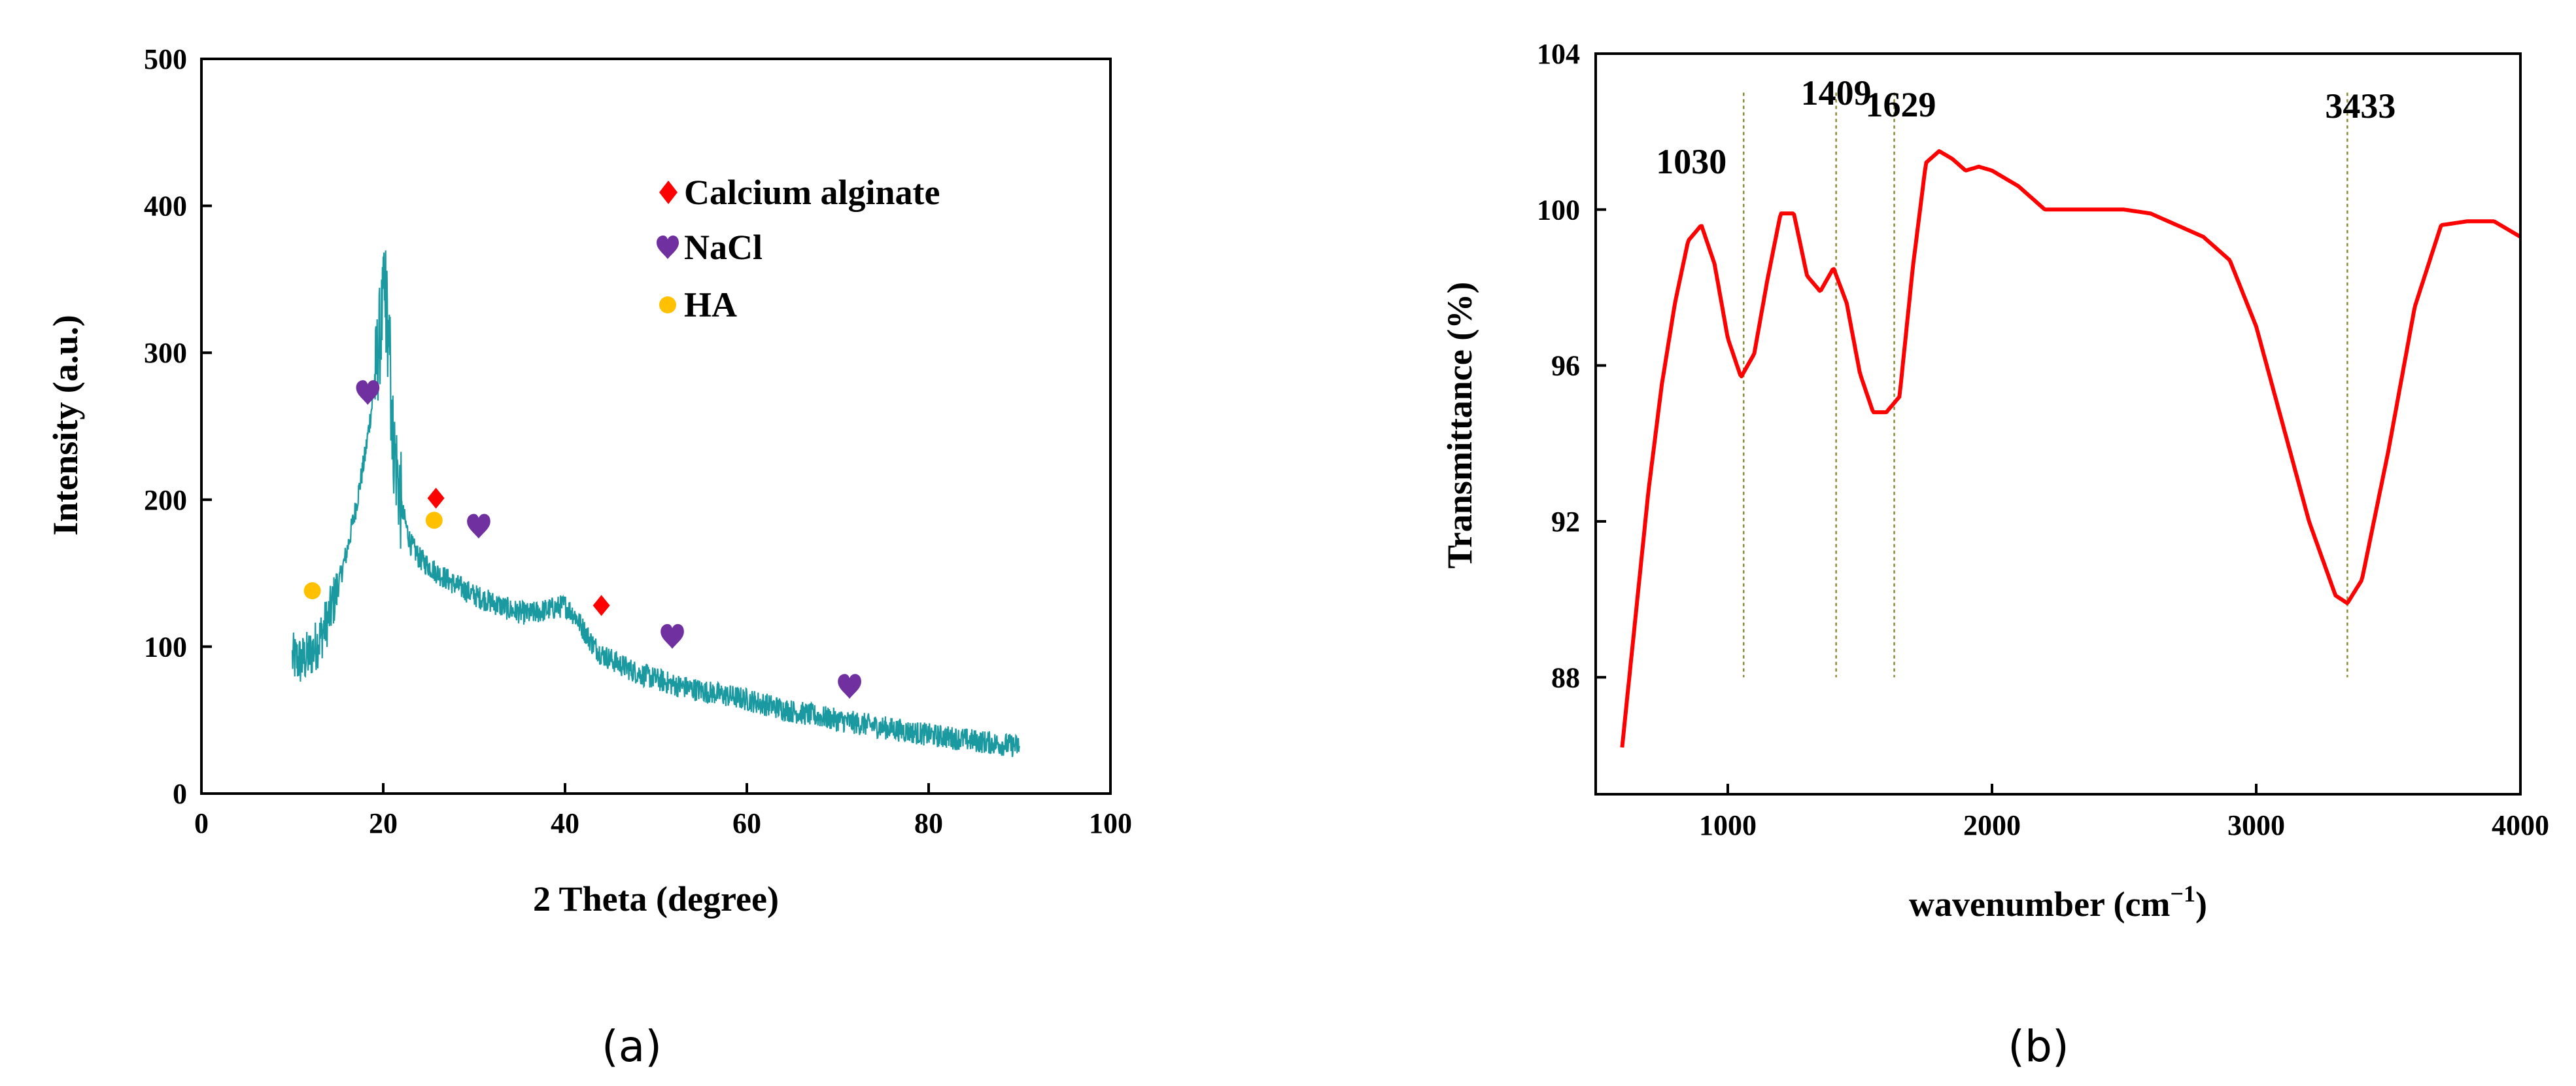  I want to click on y-tick-label: 0, so click(180, 794).